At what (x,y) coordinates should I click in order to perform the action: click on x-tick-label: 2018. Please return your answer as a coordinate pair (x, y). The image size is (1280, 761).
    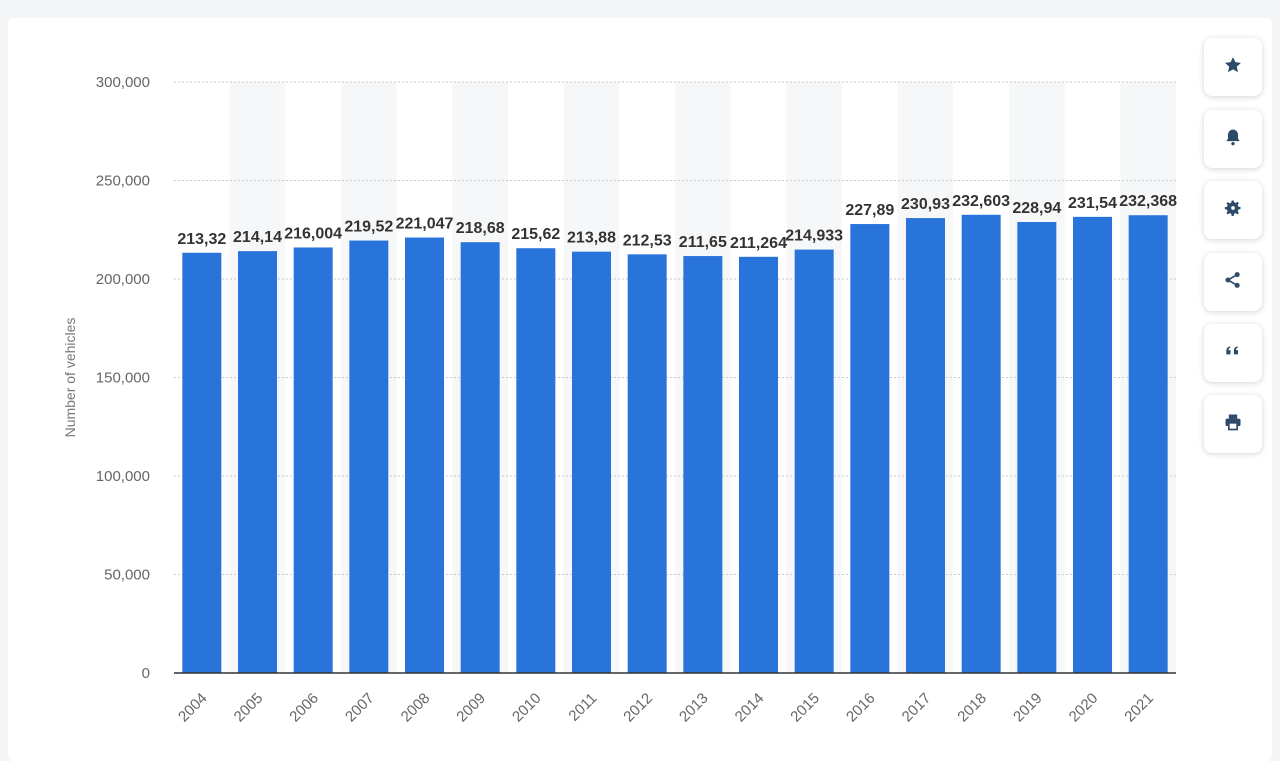
    Looking at the image, I should click on (972, 708).